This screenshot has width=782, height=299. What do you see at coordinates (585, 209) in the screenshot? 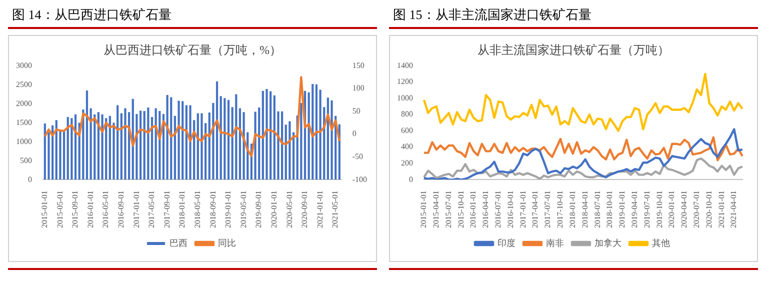
I see `x-tick-label: 2018-04-01` at bounding box center [585, 209].